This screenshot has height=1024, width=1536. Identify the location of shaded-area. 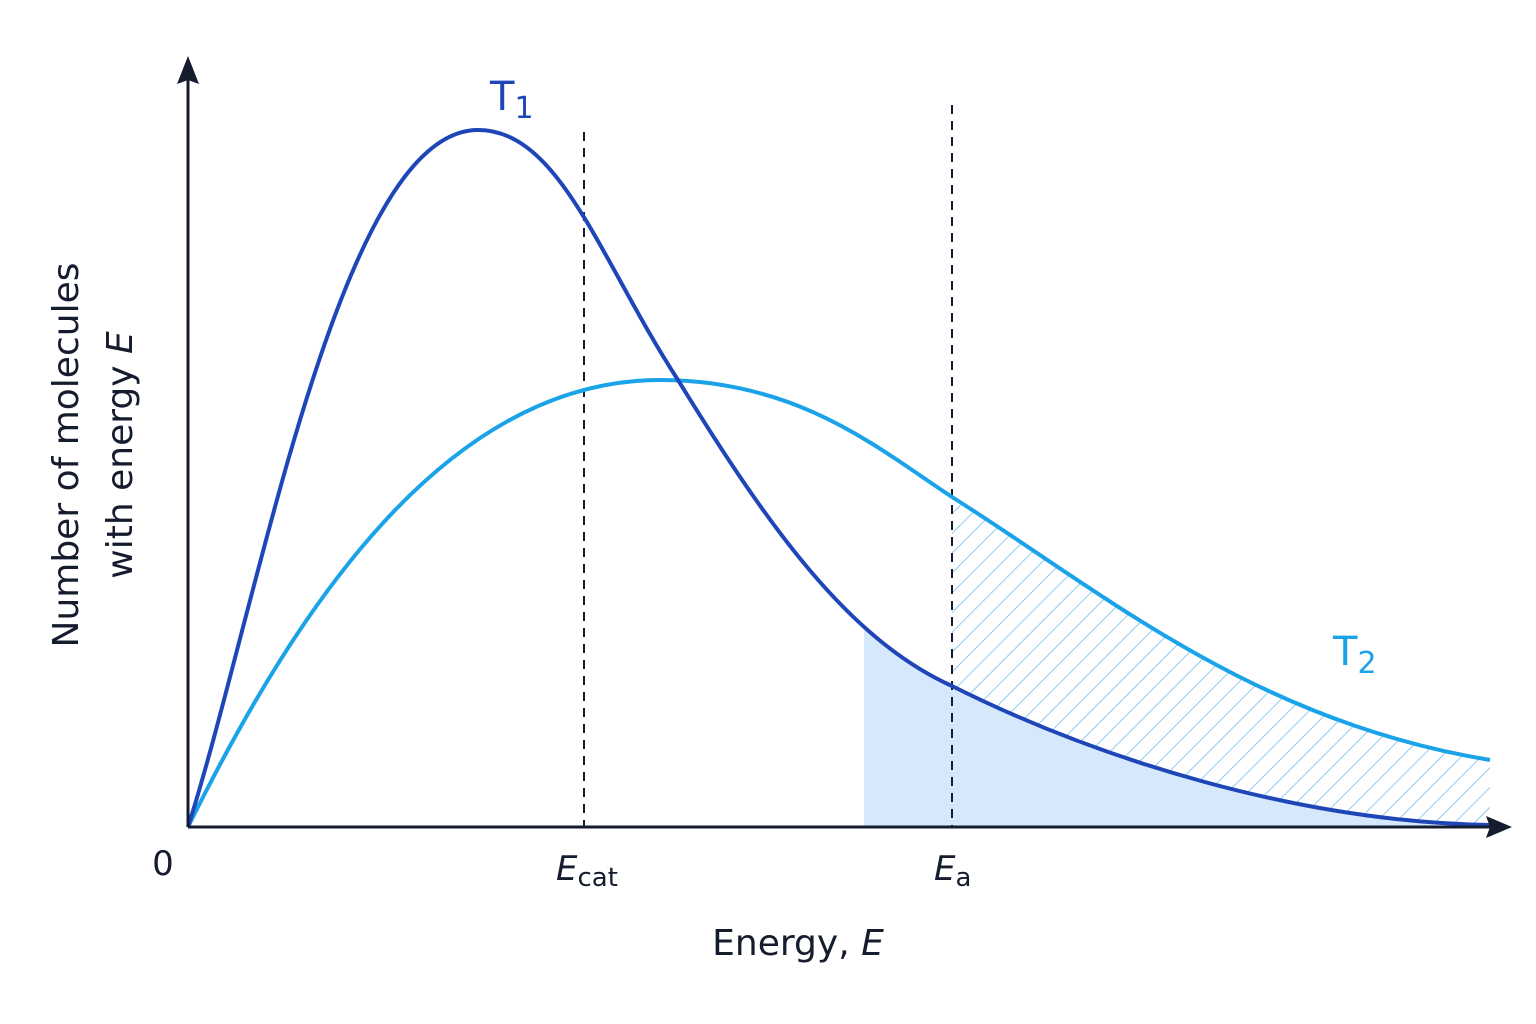
(1177, 726).